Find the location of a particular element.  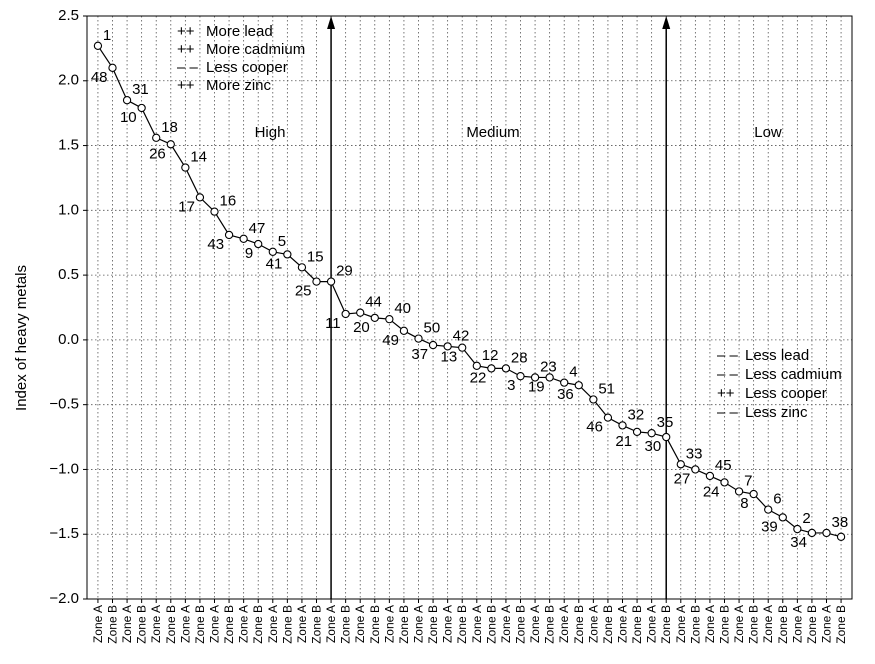

legend-right-text: Less lead is located at coordinates (777, 355).